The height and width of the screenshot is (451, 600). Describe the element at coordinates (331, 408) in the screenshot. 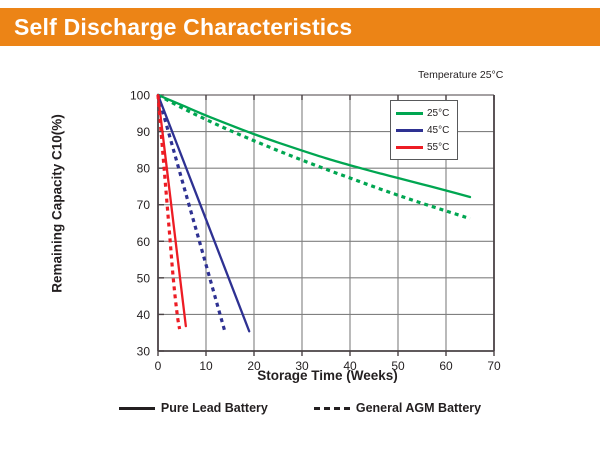

I see `dashed-line-swatch` at that location.